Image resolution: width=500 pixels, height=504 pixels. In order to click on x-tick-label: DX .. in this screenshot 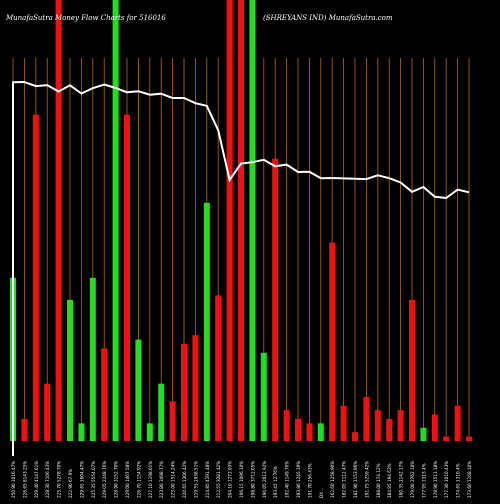, I will do `click(321, 493)`.